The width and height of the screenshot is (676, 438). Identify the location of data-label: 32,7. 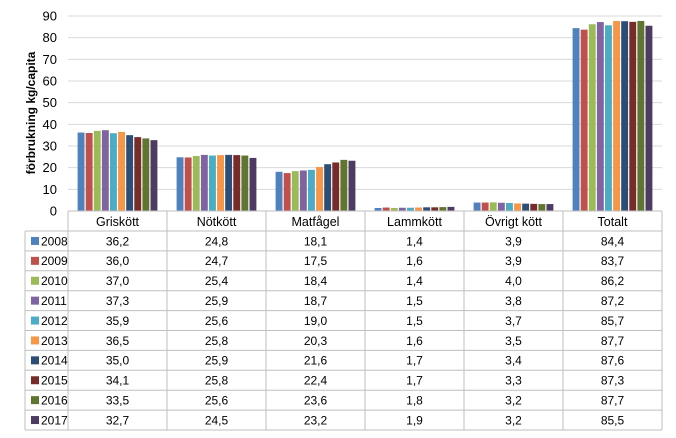
(118, 420).